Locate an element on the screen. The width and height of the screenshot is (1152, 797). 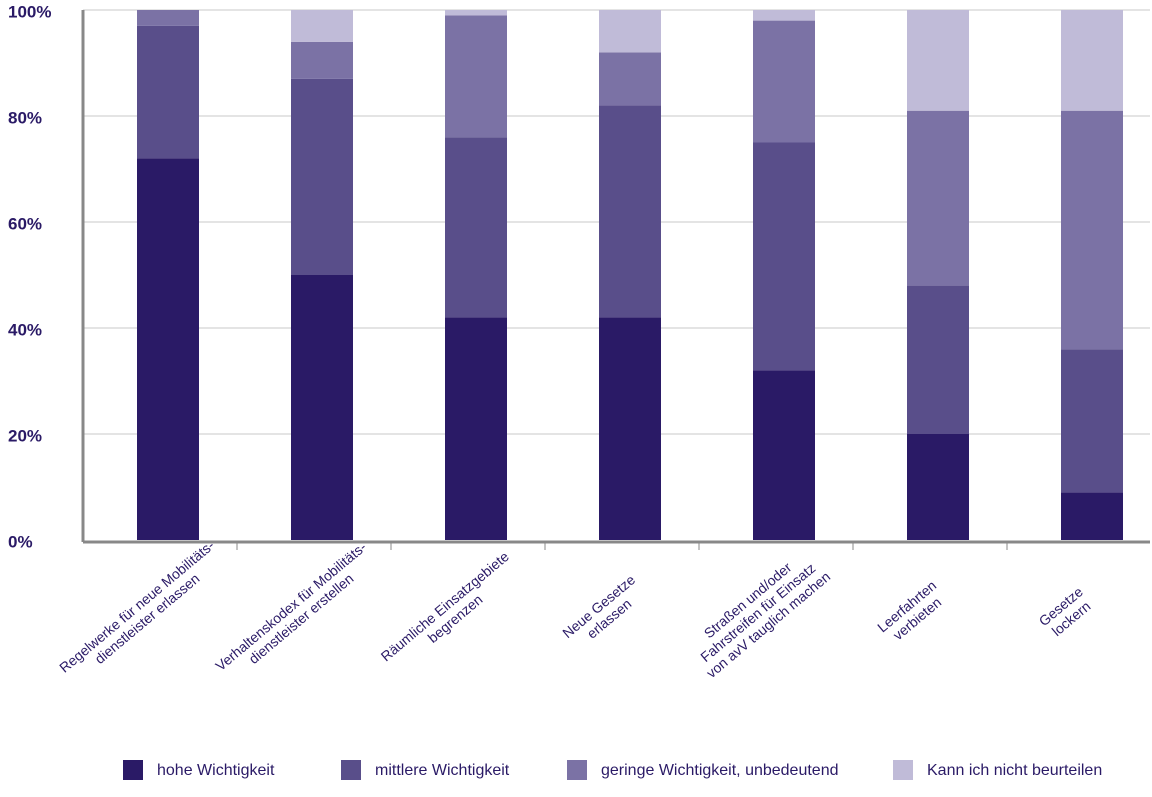
legend-label: Kann ich nicht beurteilen is located at coordinates (1014, 770).